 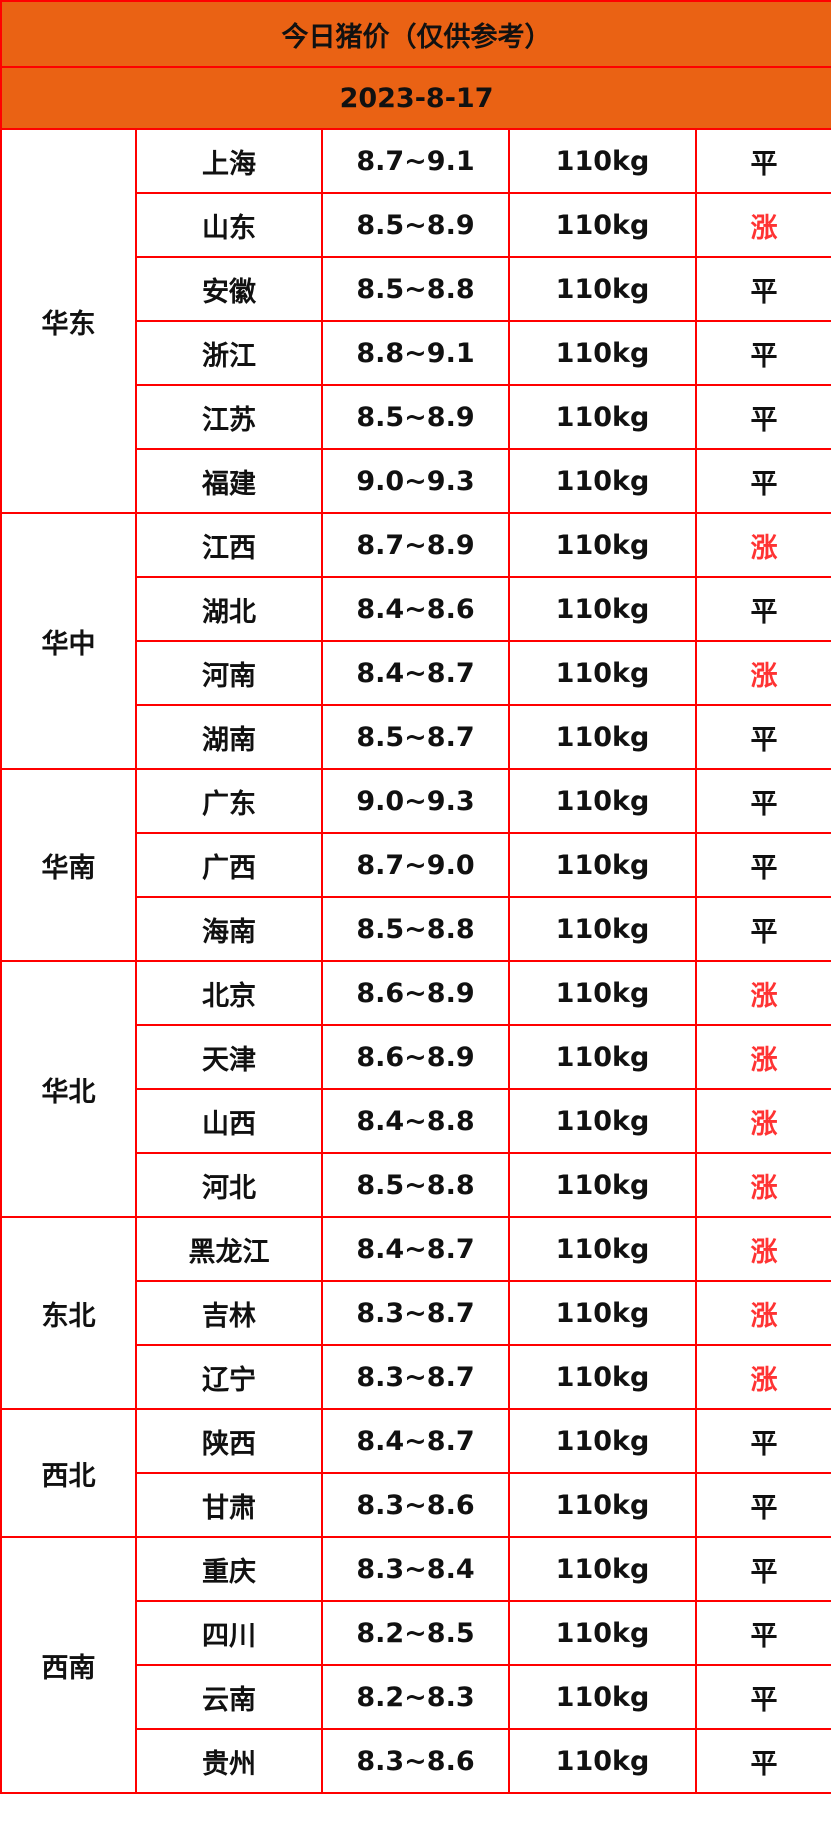 I want to click on region-cell: 华南, so click(x=68, y=865).